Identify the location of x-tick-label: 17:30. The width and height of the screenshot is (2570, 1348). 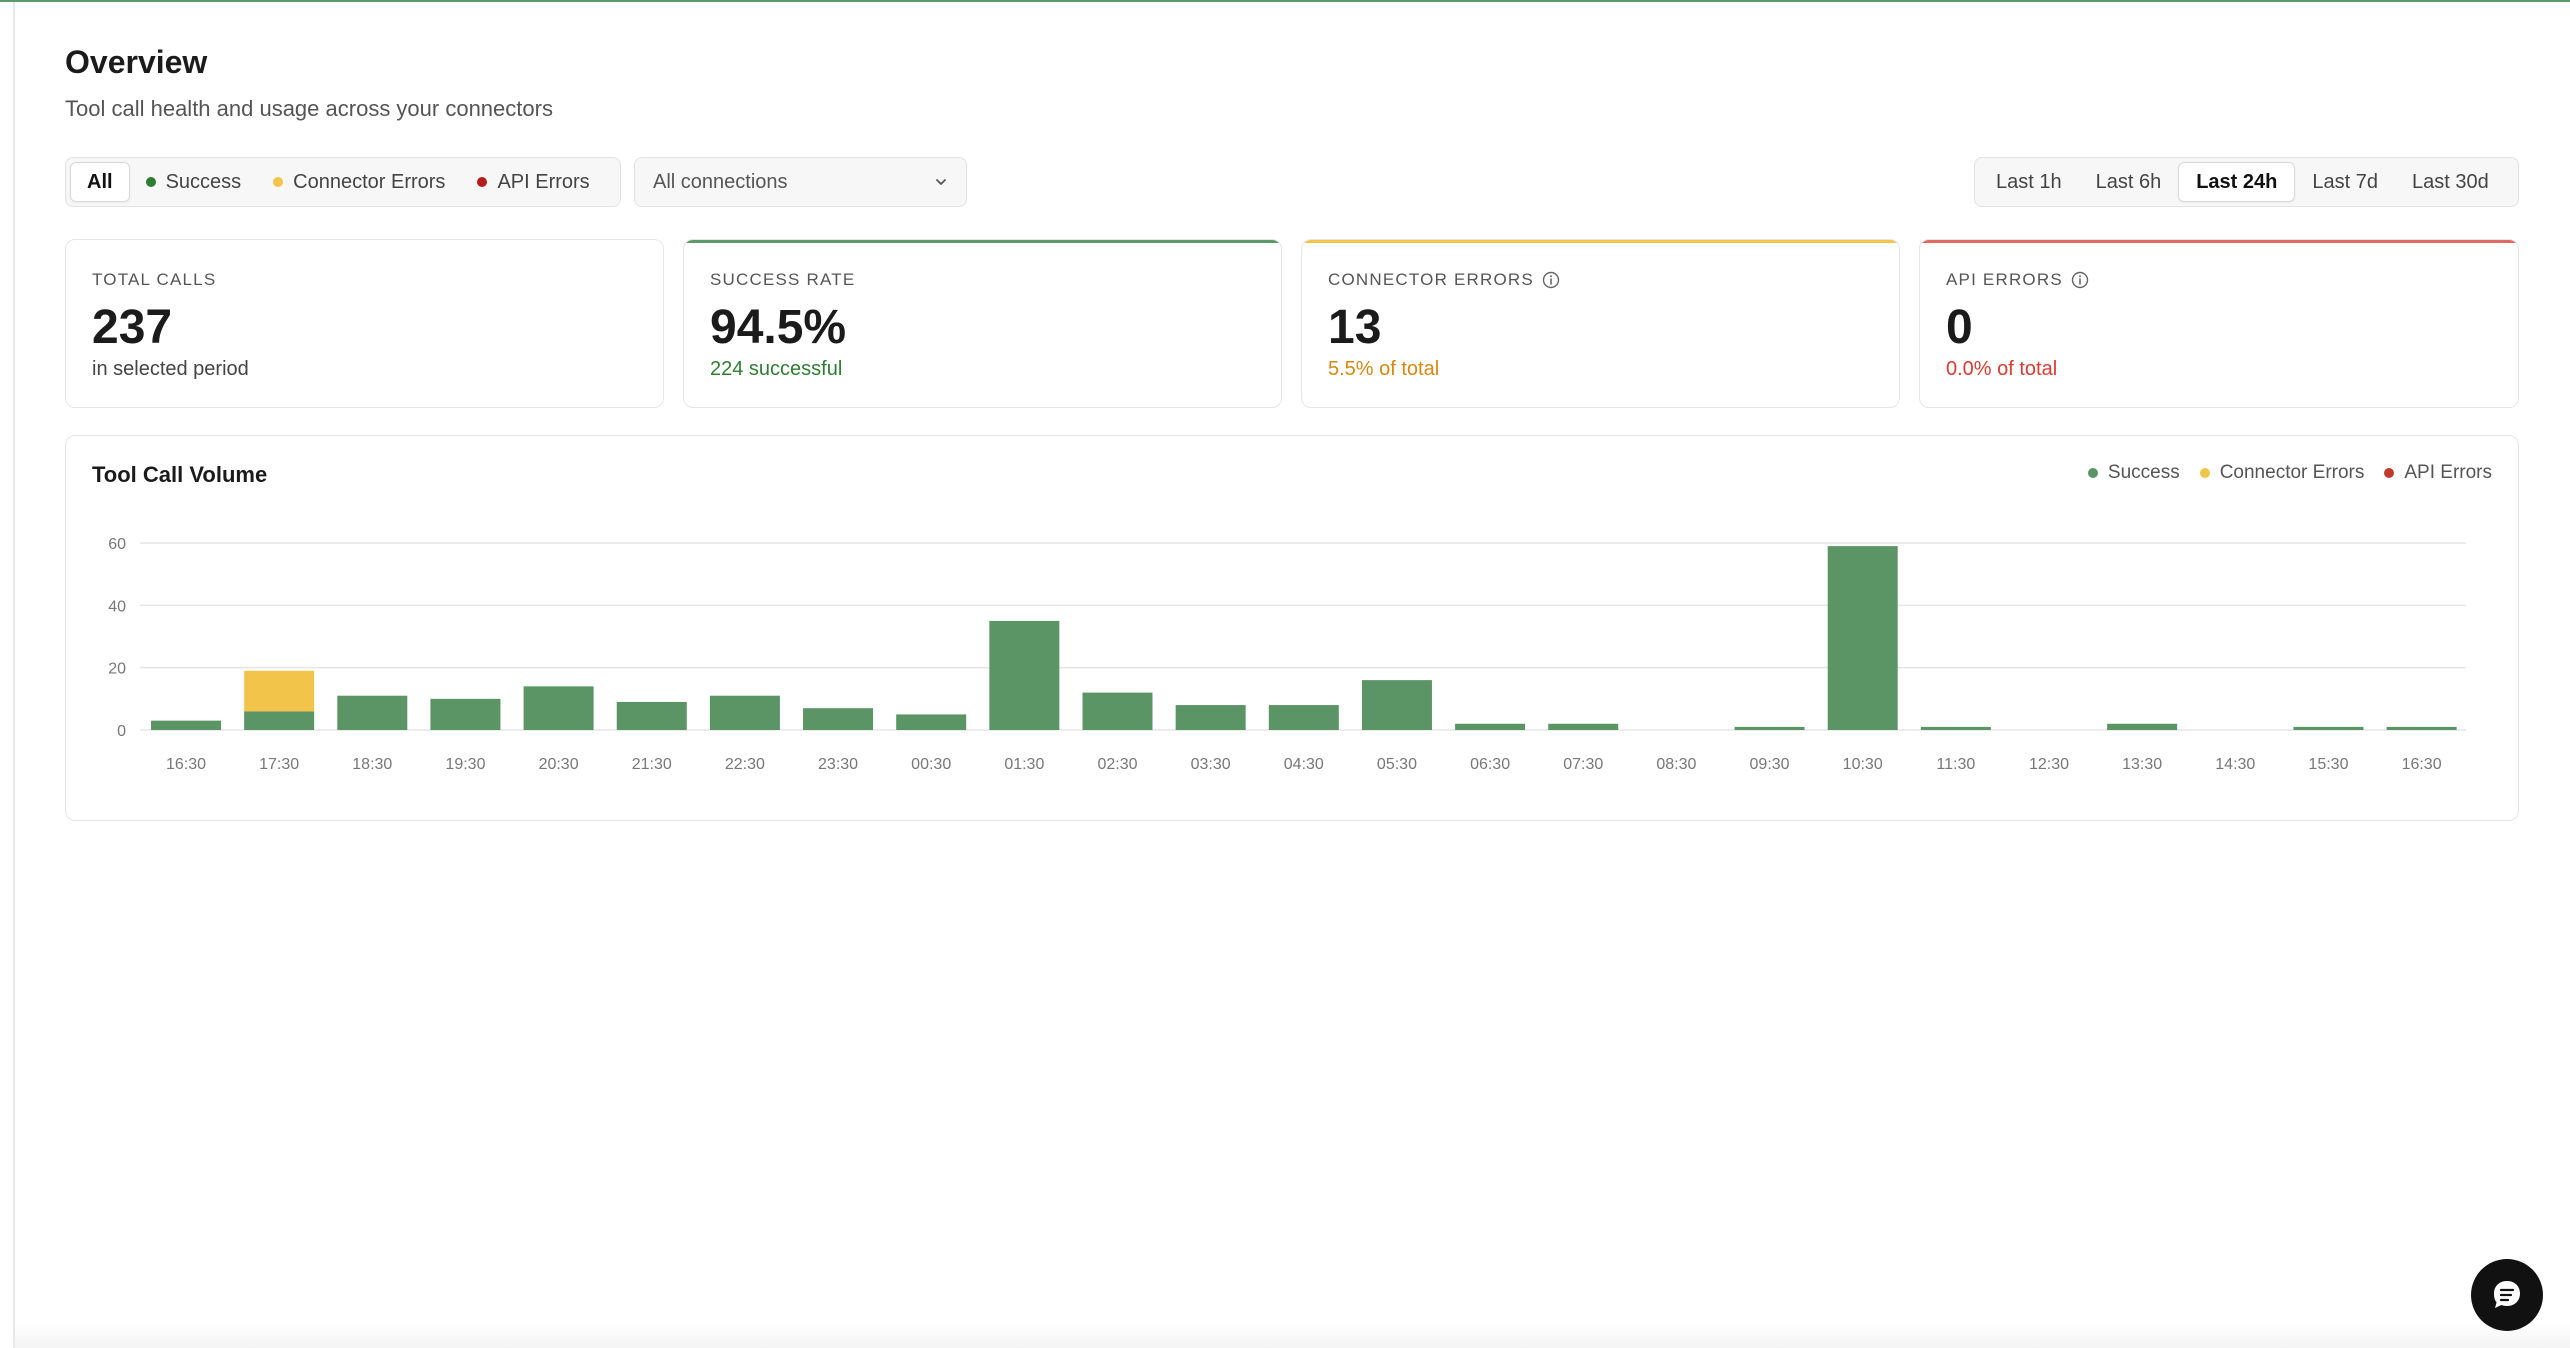
(279, 764).